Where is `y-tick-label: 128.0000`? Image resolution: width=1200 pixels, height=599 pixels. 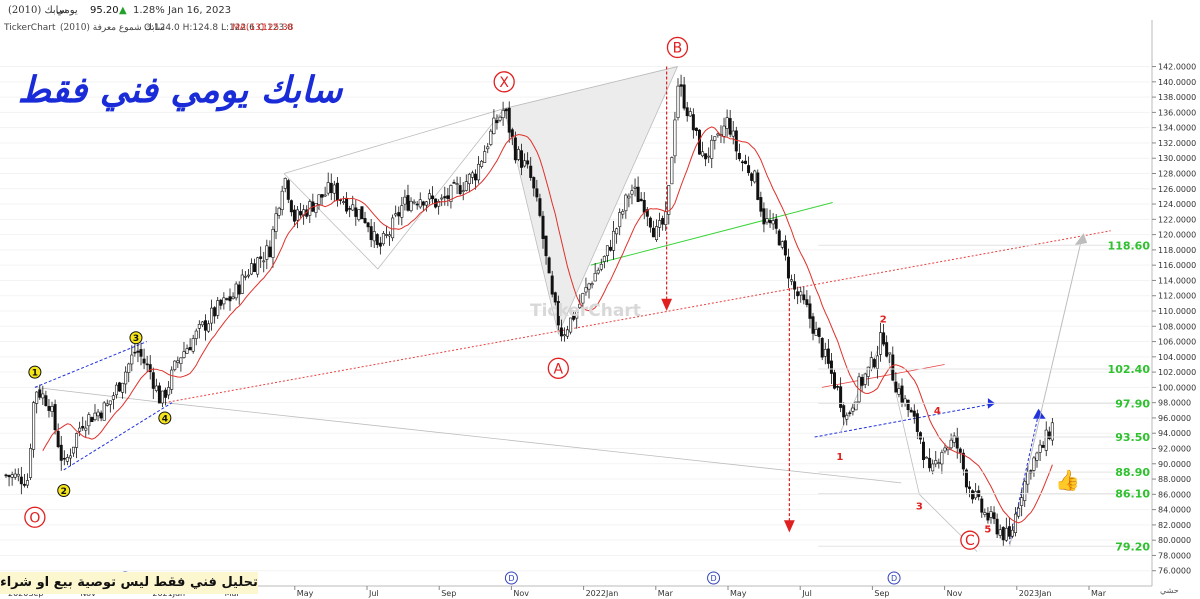
y-tick-label: 128.0000 is located at coordinates (1177, 174).